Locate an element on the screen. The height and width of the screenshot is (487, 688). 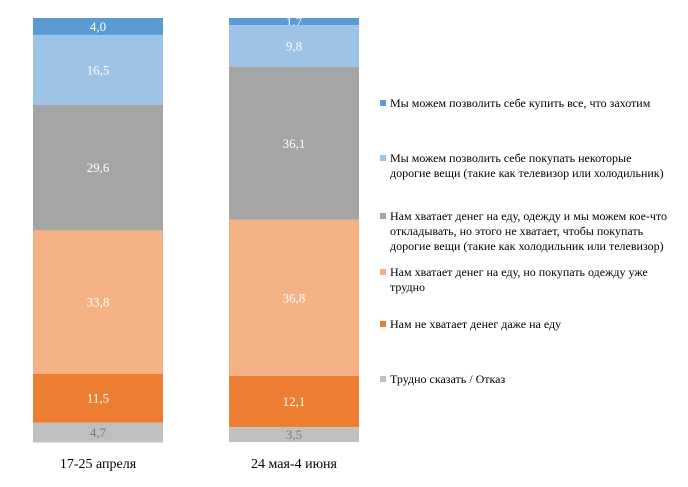
category-label: 24 мая-4 июня is located at coordinates (294, 464).